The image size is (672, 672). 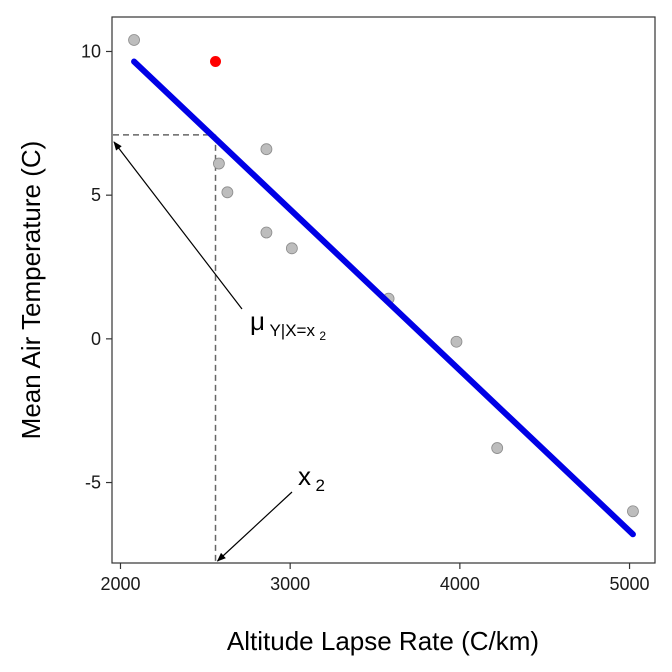 What do you see at coordinates (290, 584) in the screenshot?
I see `x-tick-label: 3000` at bounding box center [290, 584].